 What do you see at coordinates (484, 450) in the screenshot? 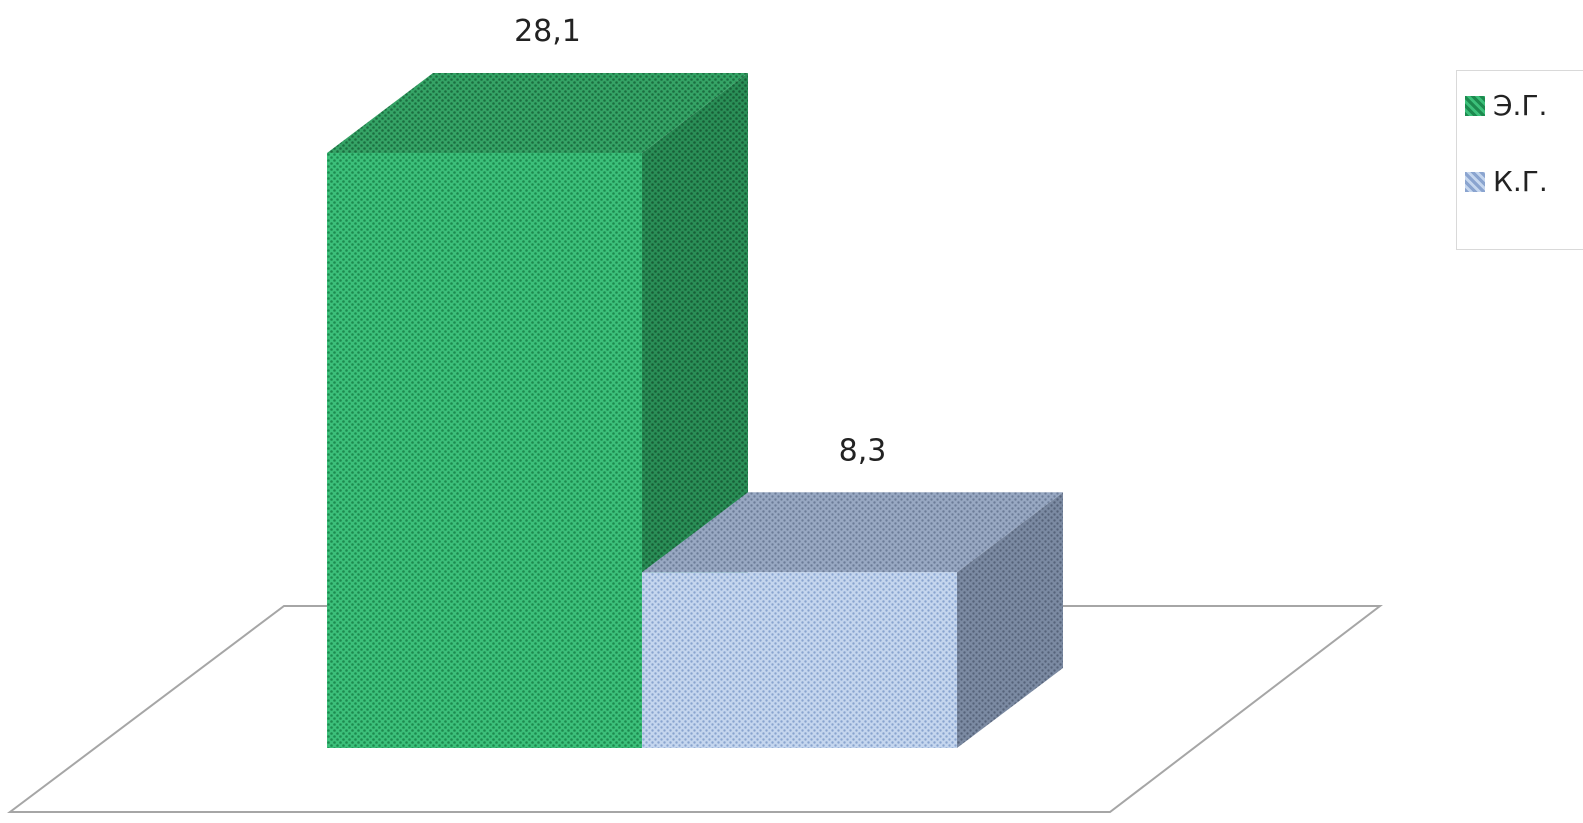
I see `bar-eg-front` at bounding box center [484, 450].